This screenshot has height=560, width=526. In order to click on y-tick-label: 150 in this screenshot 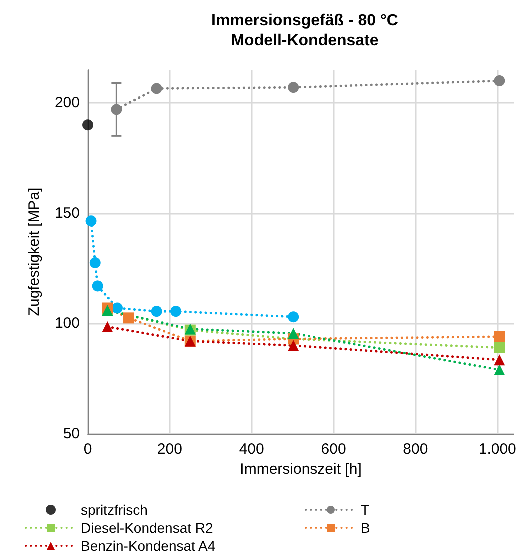, I will do `click(67, 213)`.